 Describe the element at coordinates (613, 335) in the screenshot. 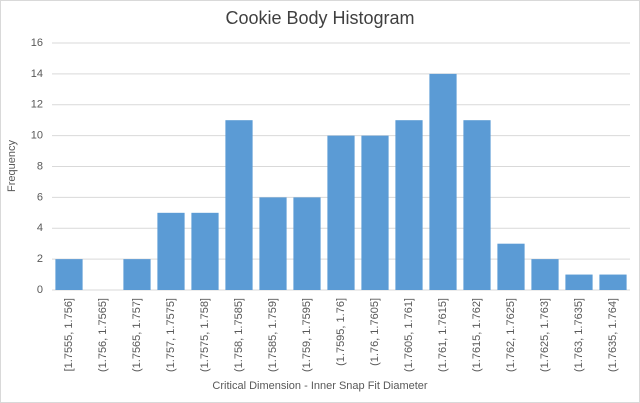

I see `x-tick-label: (1.7635, 1.764]` at that location.